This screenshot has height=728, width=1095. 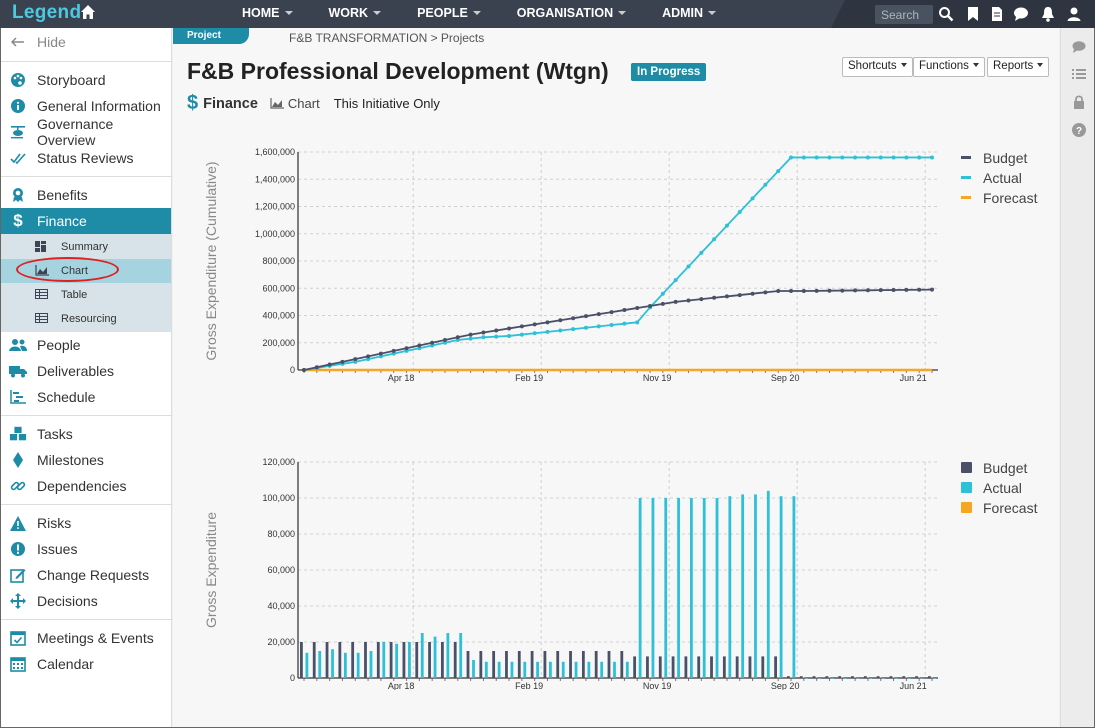 What do you see at coordinates (86, 195) in the screenshot?
I see `sidebar-item-benefits: Benefits` at bounding box center [86, 195].